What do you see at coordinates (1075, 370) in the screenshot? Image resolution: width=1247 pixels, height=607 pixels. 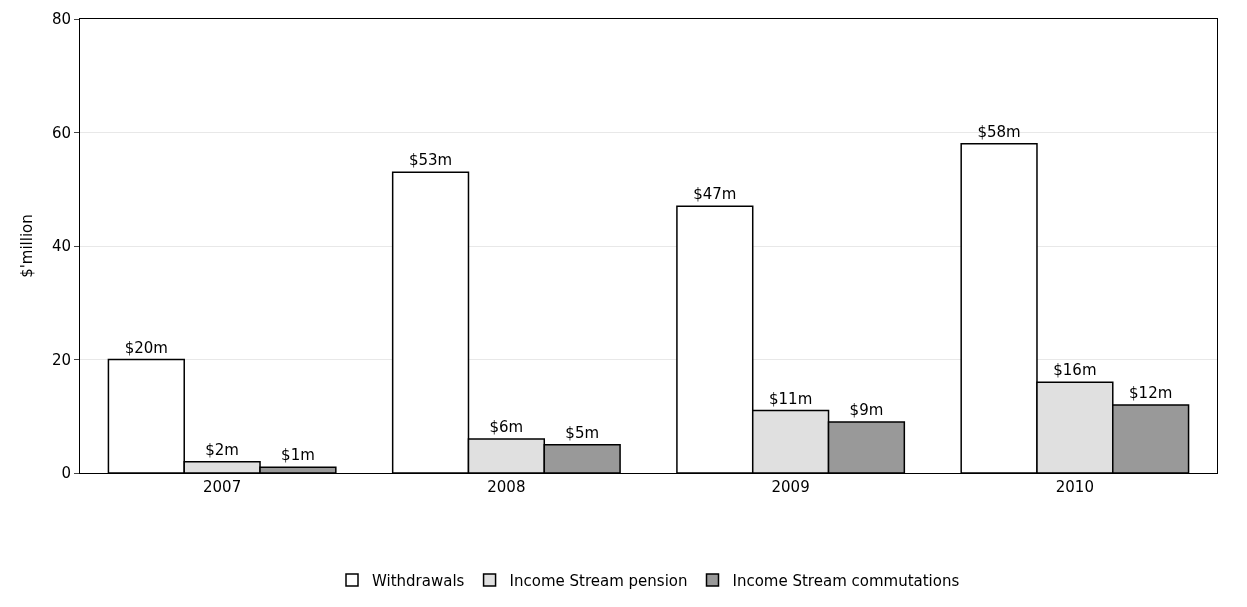 I see `data-label: $16m` at bounding box center [1075, 370].